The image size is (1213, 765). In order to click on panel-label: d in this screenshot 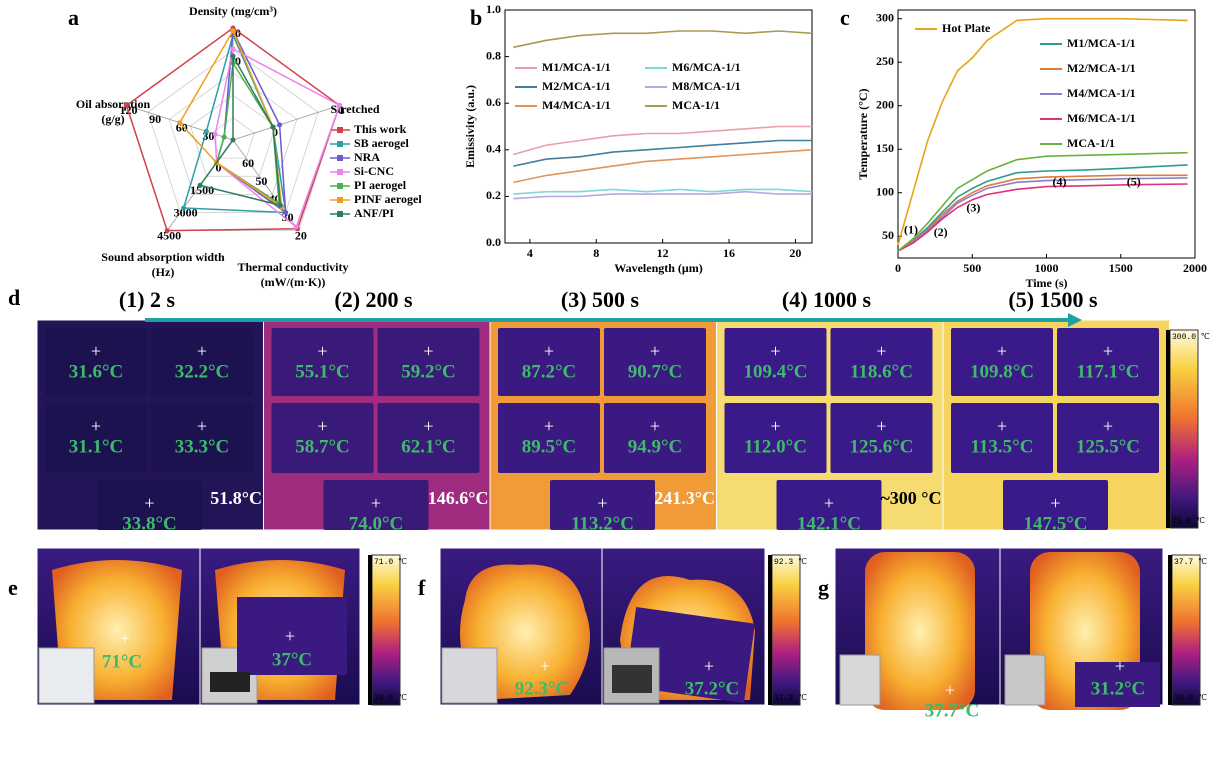, I will do `click(14, 297)`.